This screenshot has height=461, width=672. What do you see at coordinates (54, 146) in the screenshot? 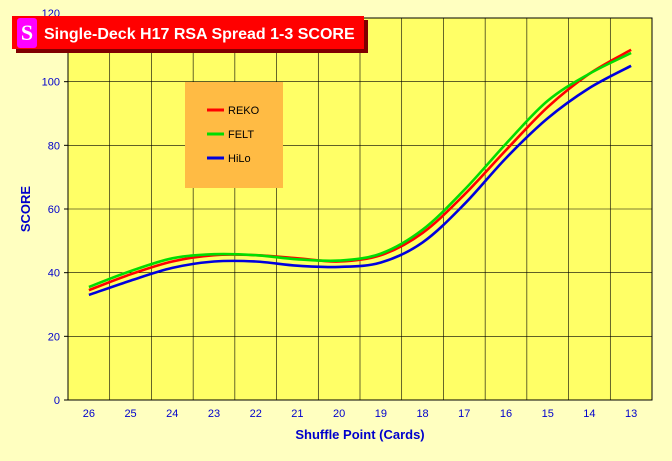
I see `y-tick-label: 80` at bounding box center [54, 146].